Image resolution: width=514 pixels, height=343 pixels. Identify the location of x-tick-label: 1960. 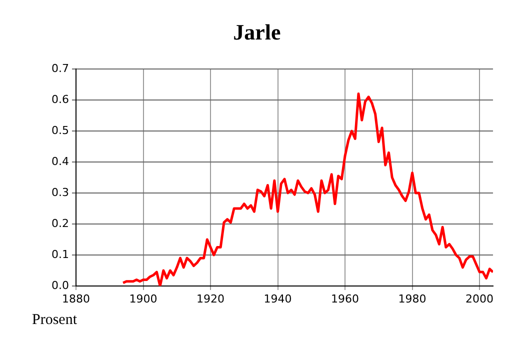
(345, 299).